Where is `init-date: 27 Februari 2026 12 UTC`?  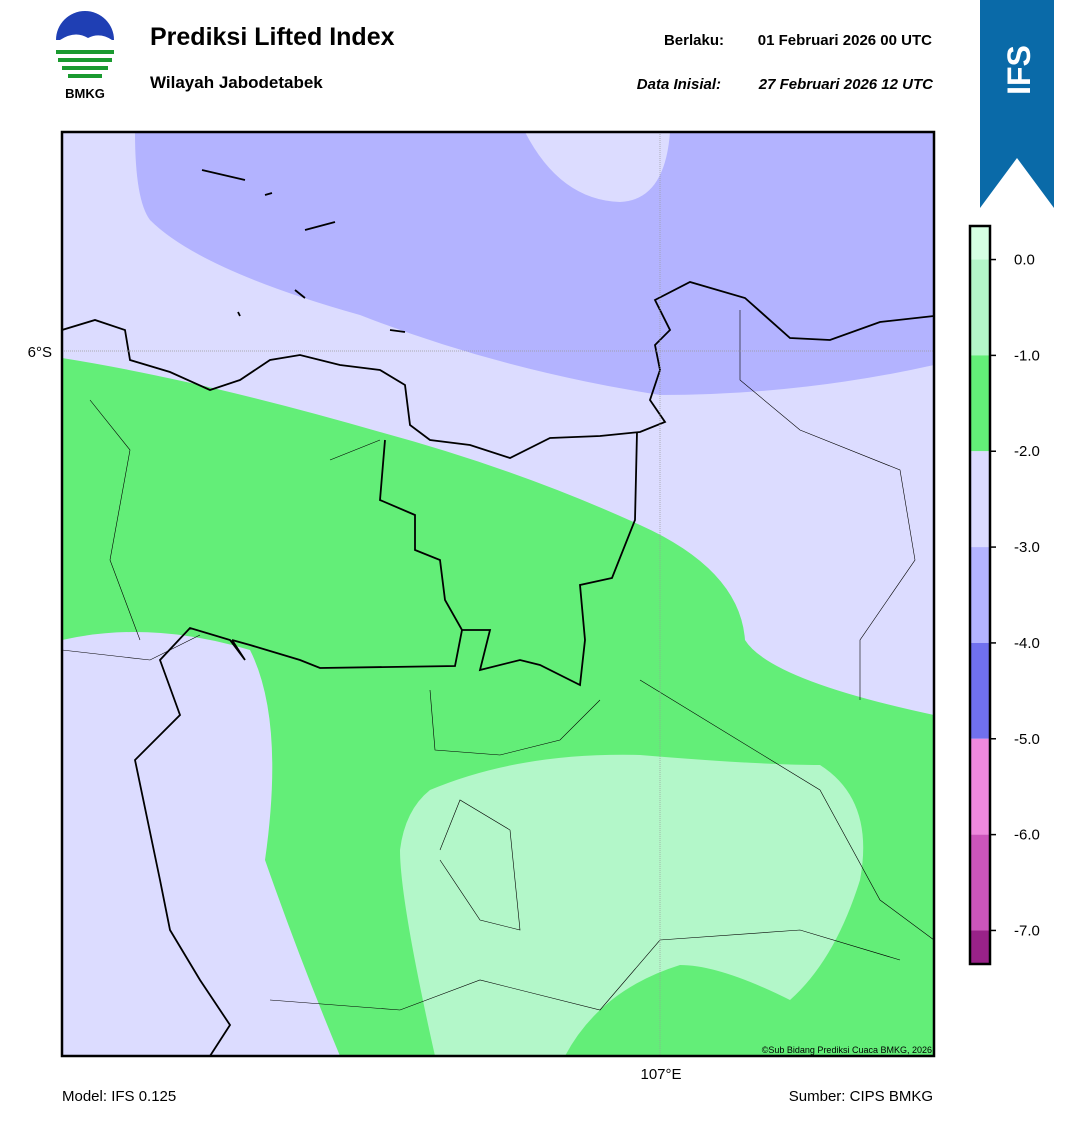 init-date: 27 Februari 2026 12 UTC is located at coordinates (846, 84).